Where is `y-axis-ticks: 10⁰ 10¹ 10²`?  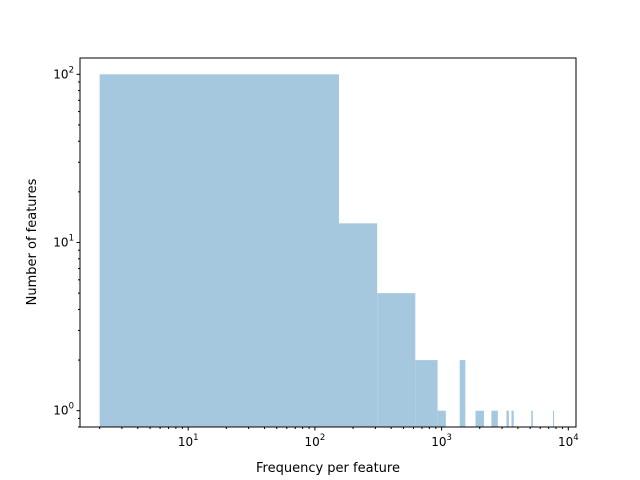
y-axis-ticks: 10⁰ 10¹ 10² is located at coordinates (66, 246).